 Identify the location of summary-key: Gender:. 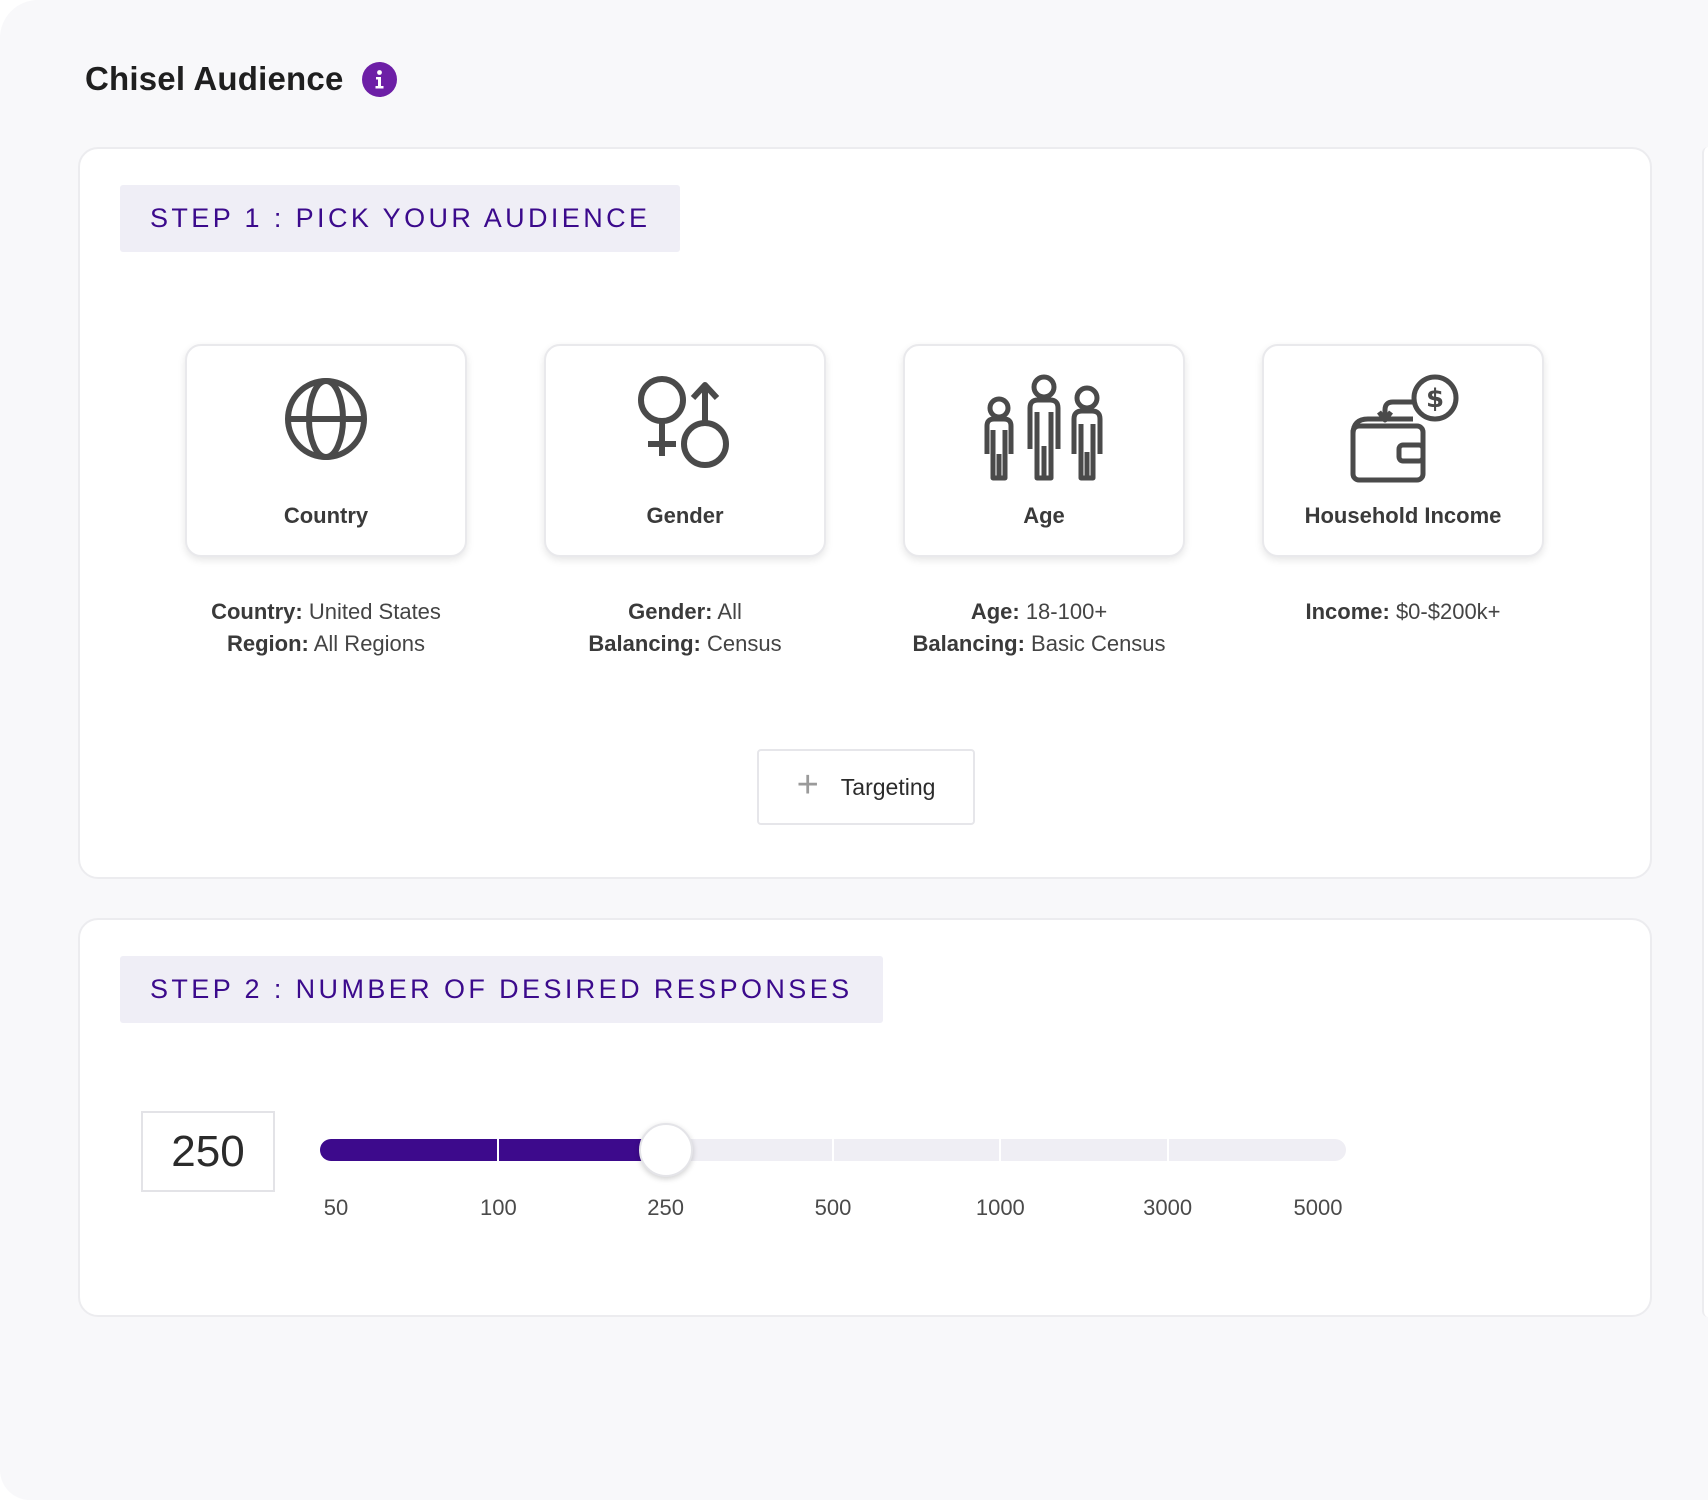
(670, 611).